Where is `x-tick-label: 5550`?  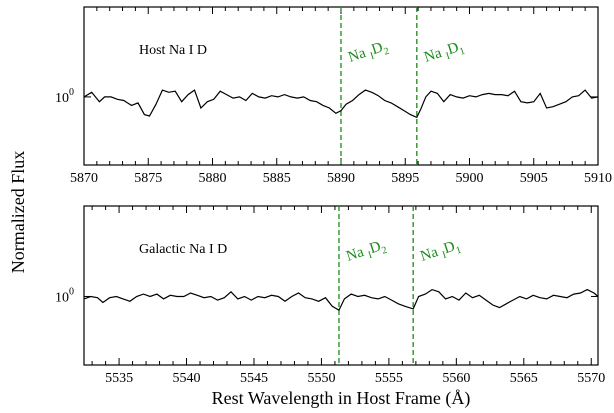 x-tick-label: 5550 is located at coordinates (321, 378).